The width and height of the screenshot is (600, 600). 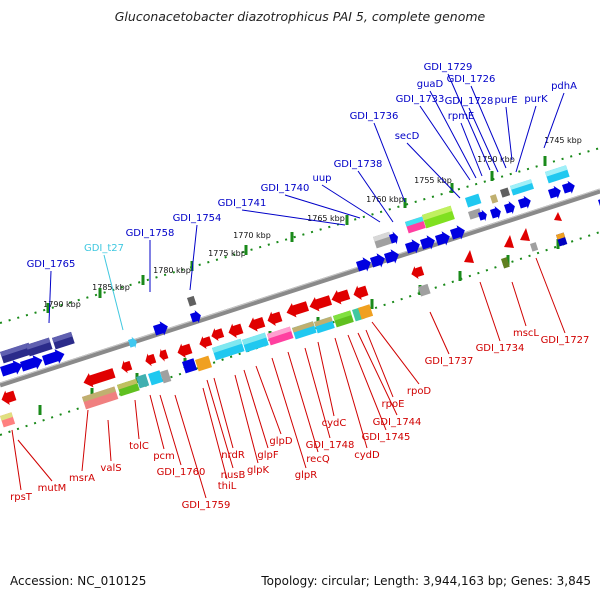 What do you see at coordinates (150, 233) in the screenshot?
I see `gene-label-upper: GDI_1758` at bounding box center [150, 233].